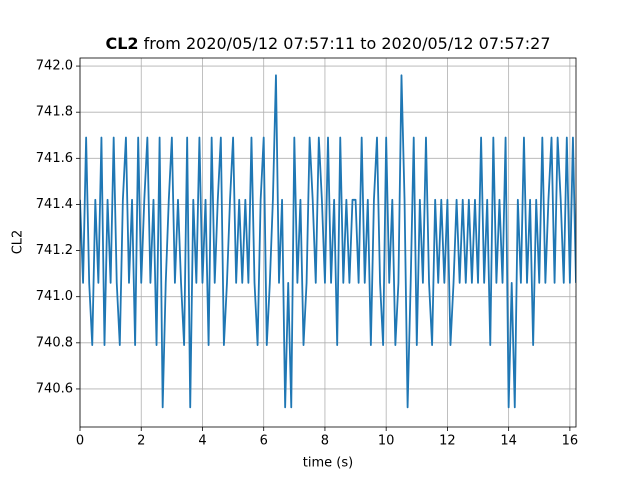  Describe the element at coordinates (121, 43) in the screenshot. I see `title-bold: CL2` at that location.